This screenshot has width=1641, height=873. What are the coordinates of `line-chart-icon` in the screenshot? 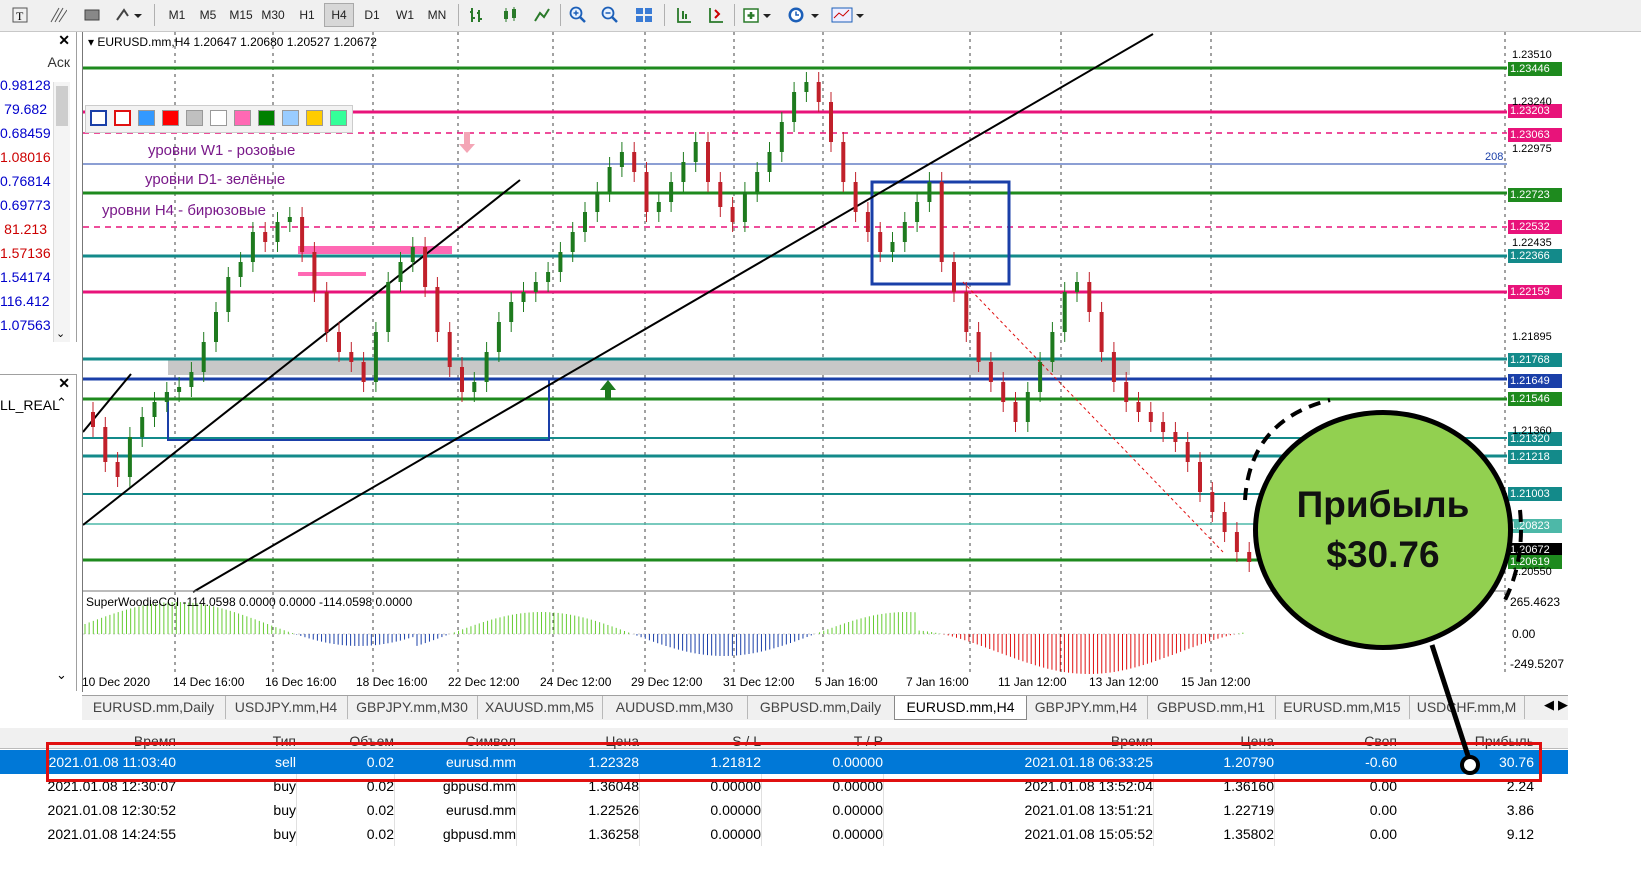 It's located at (542, 15).